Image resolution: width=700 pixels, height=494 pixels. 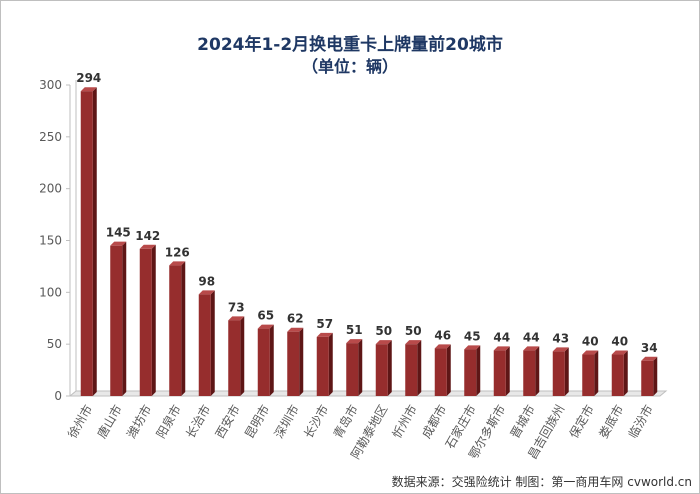 What do you see at coordinates (324, 324) in the screenshot?
I see `data-label: 57` at bounding box center [324, 324].